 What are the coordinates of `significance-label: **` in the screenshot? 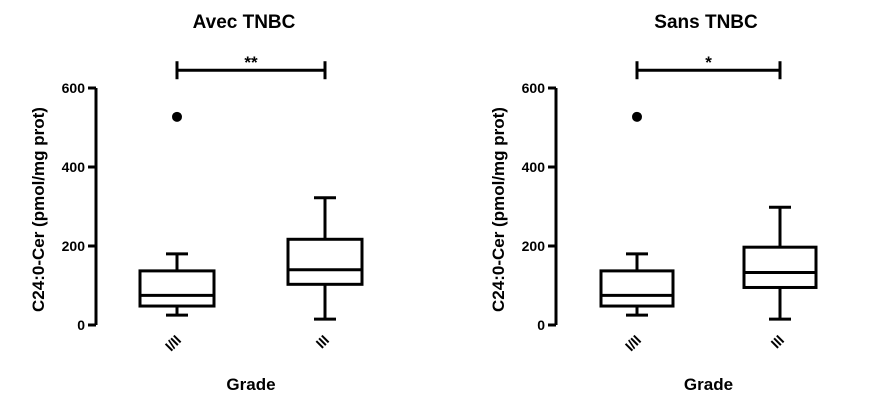 It's located at (251, 62).